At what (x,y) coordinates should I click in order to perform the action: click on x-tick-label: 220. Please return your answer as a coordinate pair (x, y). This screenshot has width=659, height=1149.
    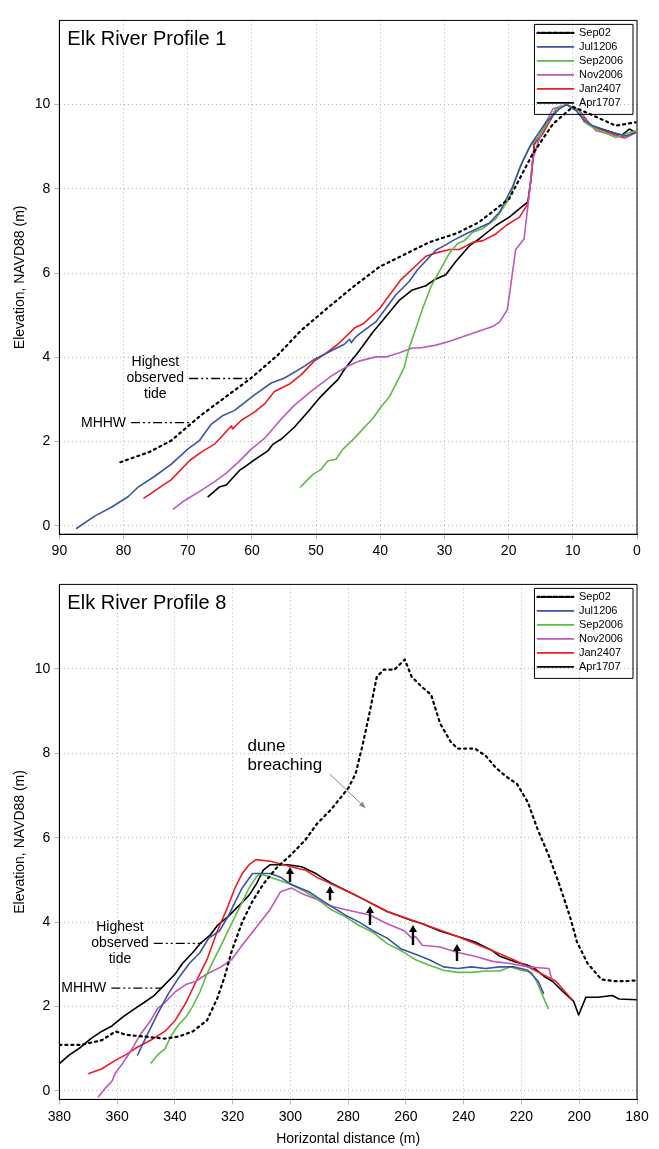
    Looking at the image, I should click on (521, 1115).